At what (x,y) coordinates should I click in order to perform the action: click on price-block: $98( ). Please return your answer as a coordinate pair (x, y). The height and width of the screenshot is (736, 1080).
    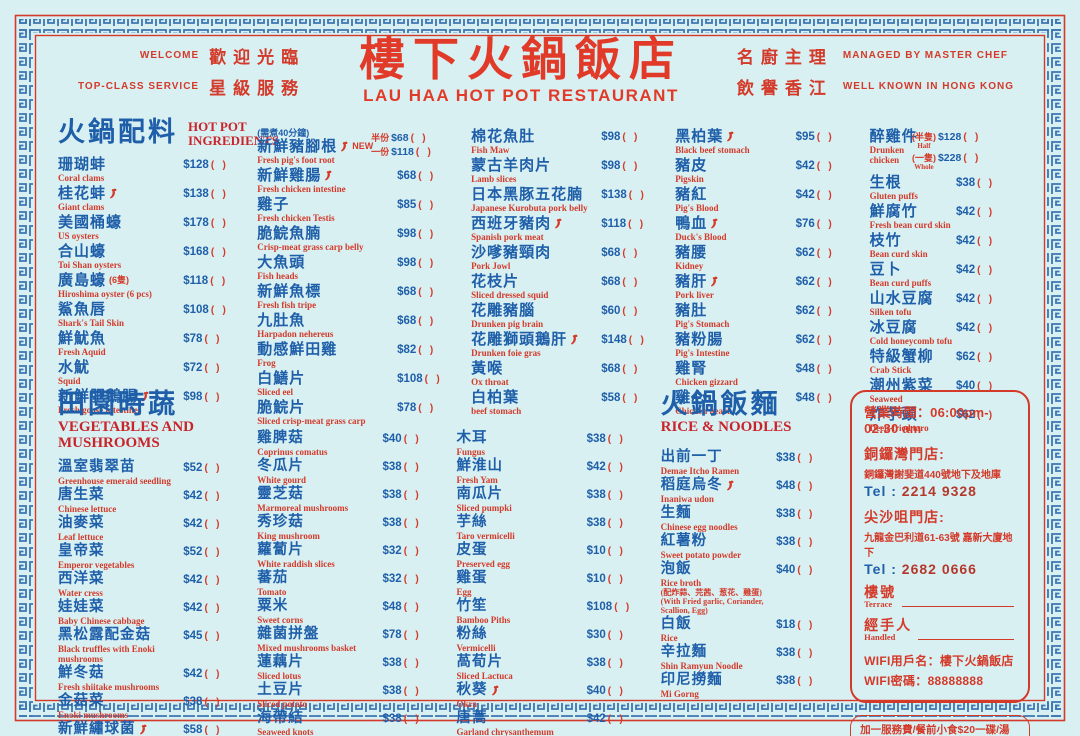
    Looking at the image, I should click on (430, 261).